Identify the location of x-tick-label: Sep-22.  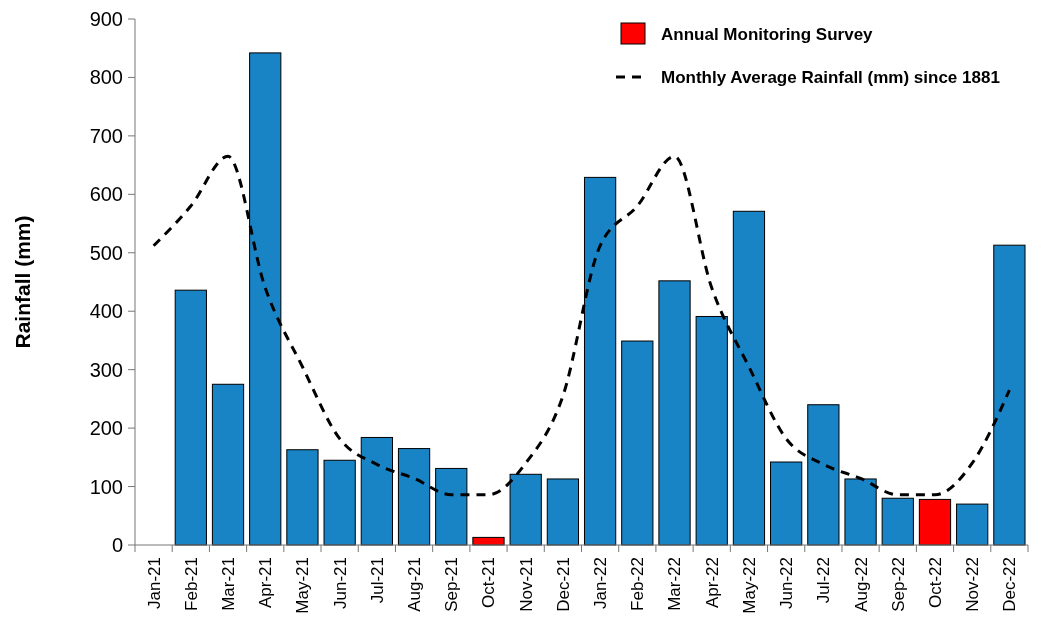
(898, 584).